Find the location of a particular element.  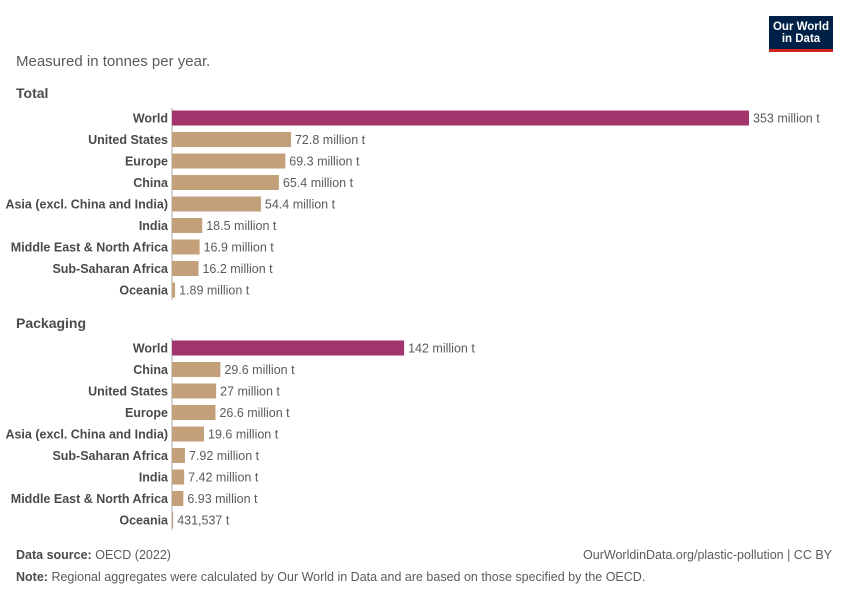

packaging-value-label: 26.6 million t is located at coordinates (254, 413).